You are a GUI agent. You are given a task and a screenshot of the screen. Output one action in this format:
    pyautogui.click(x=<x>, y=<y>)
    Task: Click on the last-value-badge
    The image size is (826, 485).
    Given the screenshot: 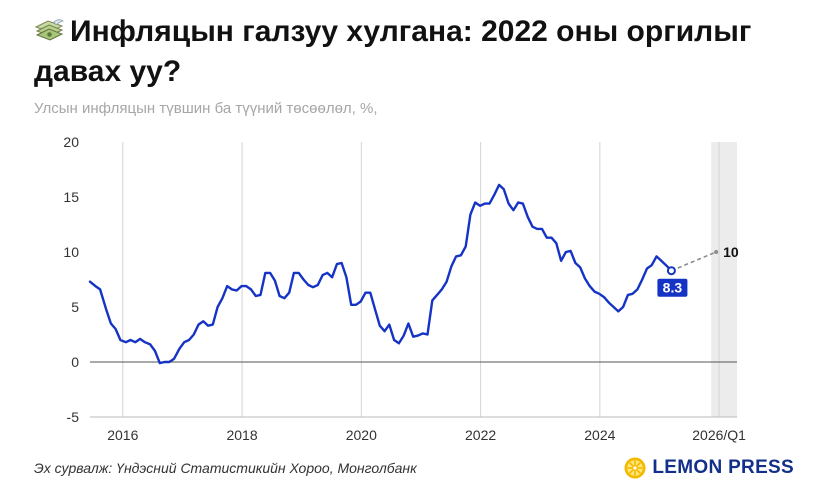 What is the action you would take?
    pyautogui.click(x=672, y=287)
    